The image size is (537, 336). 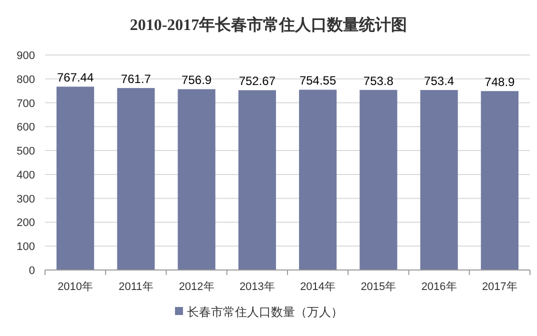 I want to click on data-label: 748.9, so click(x=500, y=82).